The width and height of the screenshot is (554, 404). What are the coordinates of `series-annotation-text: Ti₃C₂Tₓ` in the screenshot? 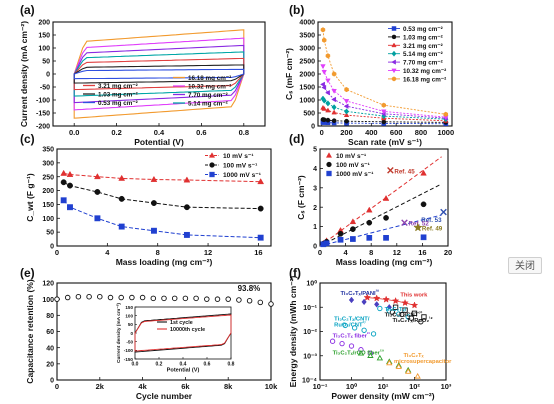 It's located at (413, 356).